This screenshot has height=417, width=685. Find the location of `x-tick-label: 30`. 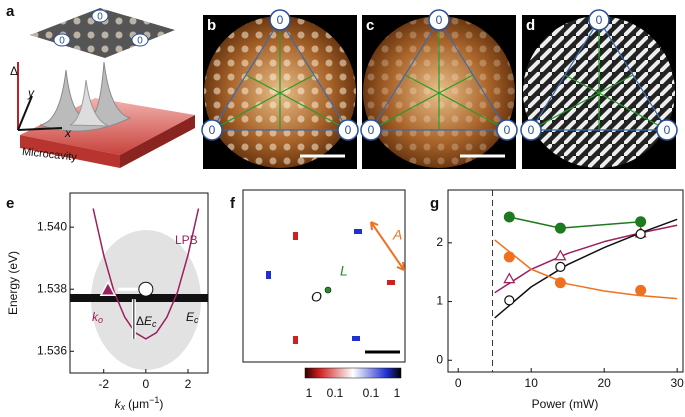

x-tick-label: 30 is located at coordinates (677, 383).